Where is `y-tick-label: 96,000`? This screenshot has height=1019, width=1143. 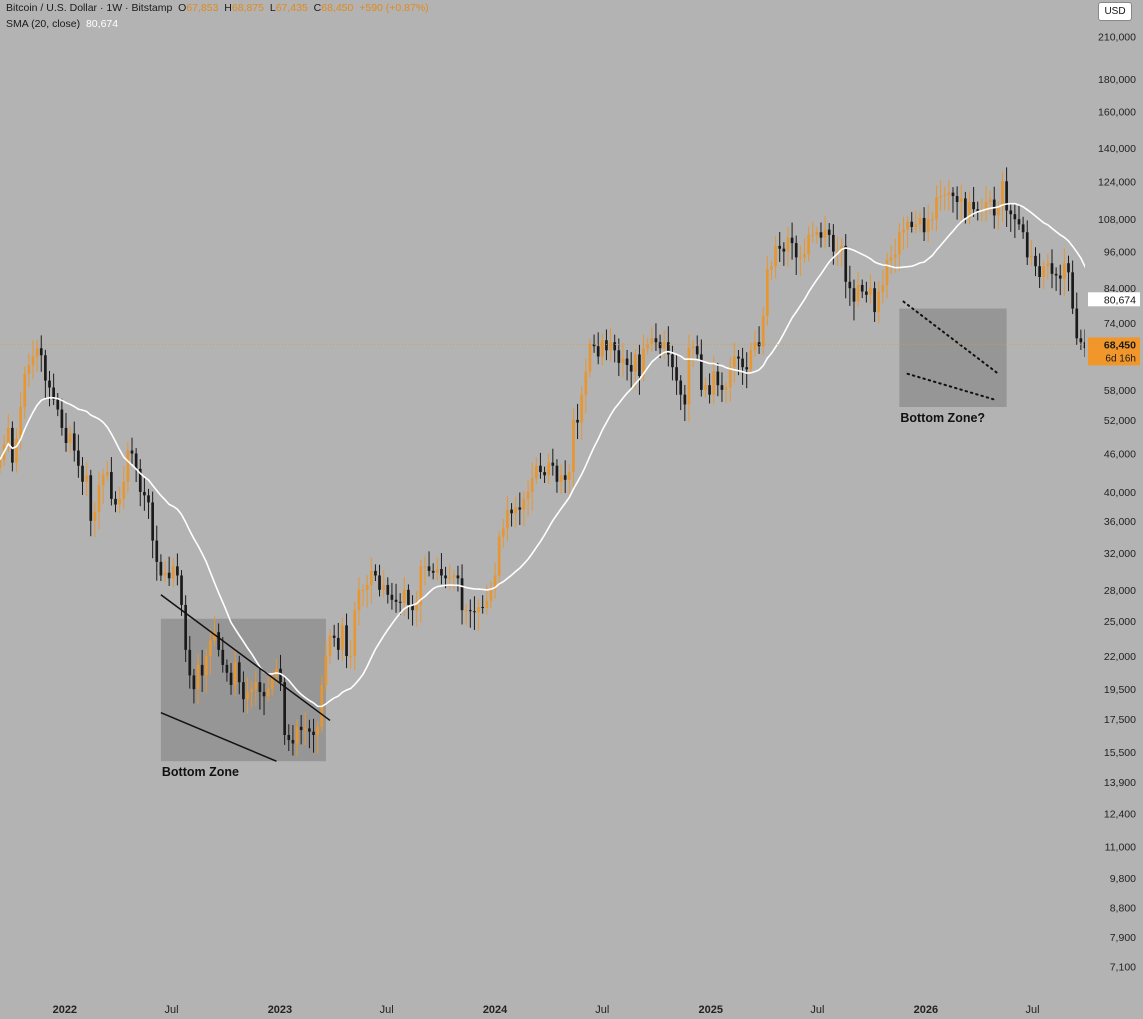 y-tick-label: 96,000 is located at coordinates (1120, 253).